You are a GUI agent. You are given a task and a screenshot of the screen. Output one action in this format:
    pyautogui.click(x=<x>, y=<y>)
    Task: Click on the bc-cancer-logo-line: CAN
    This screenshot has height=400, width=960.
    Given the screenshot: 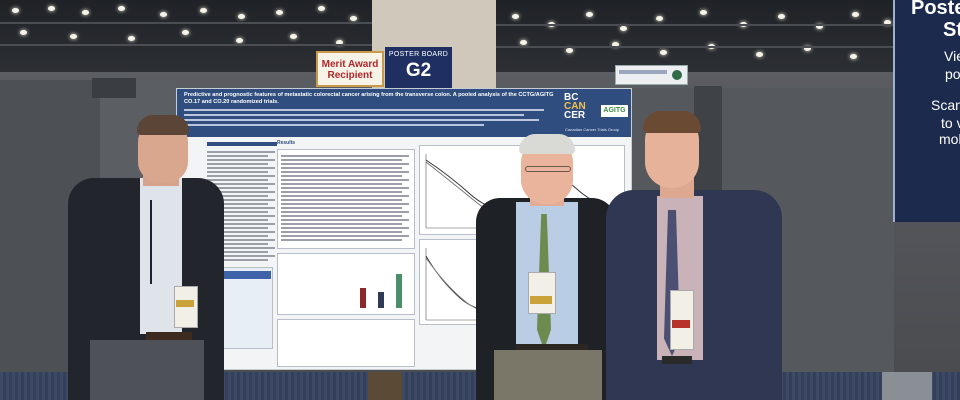 What is the action you would take?
    pyautogui.click(x=575, y=106)
    